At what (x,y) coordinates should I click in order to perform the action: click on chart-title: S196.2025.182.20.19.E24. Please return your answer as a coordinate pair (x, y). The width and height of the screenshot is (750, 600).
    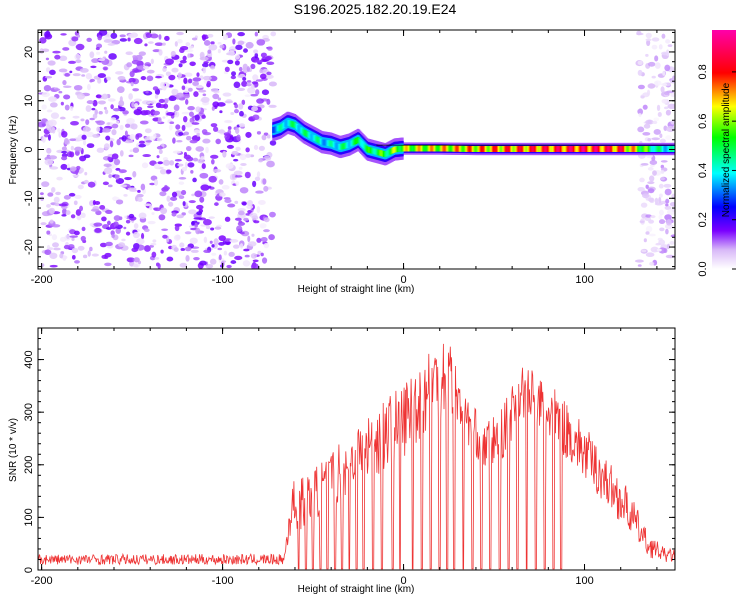
    Looking at the image, I should click on (375, 9).